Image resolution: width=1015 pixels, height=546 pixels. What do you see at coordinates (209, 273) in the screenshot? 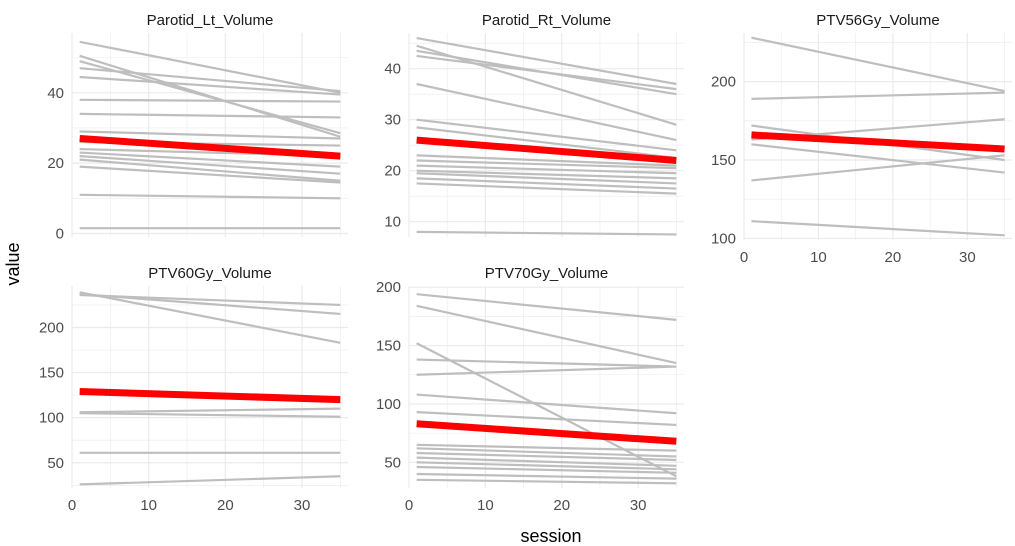
I see `panel-title: PTV60Gy_Volume` at bounding box center [209, 273].